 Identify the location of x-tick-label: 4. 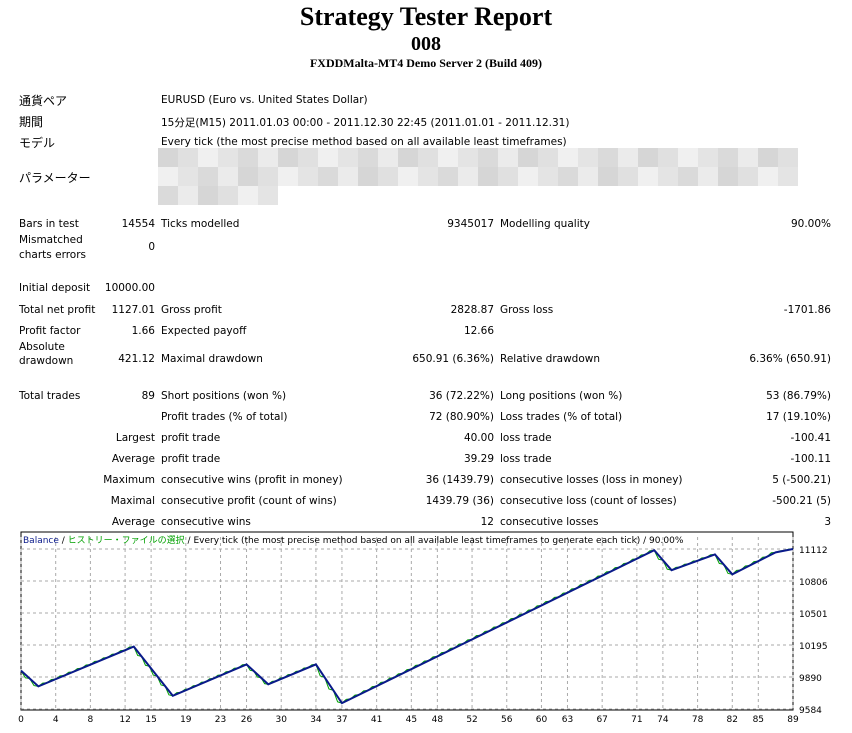
(56, 720).